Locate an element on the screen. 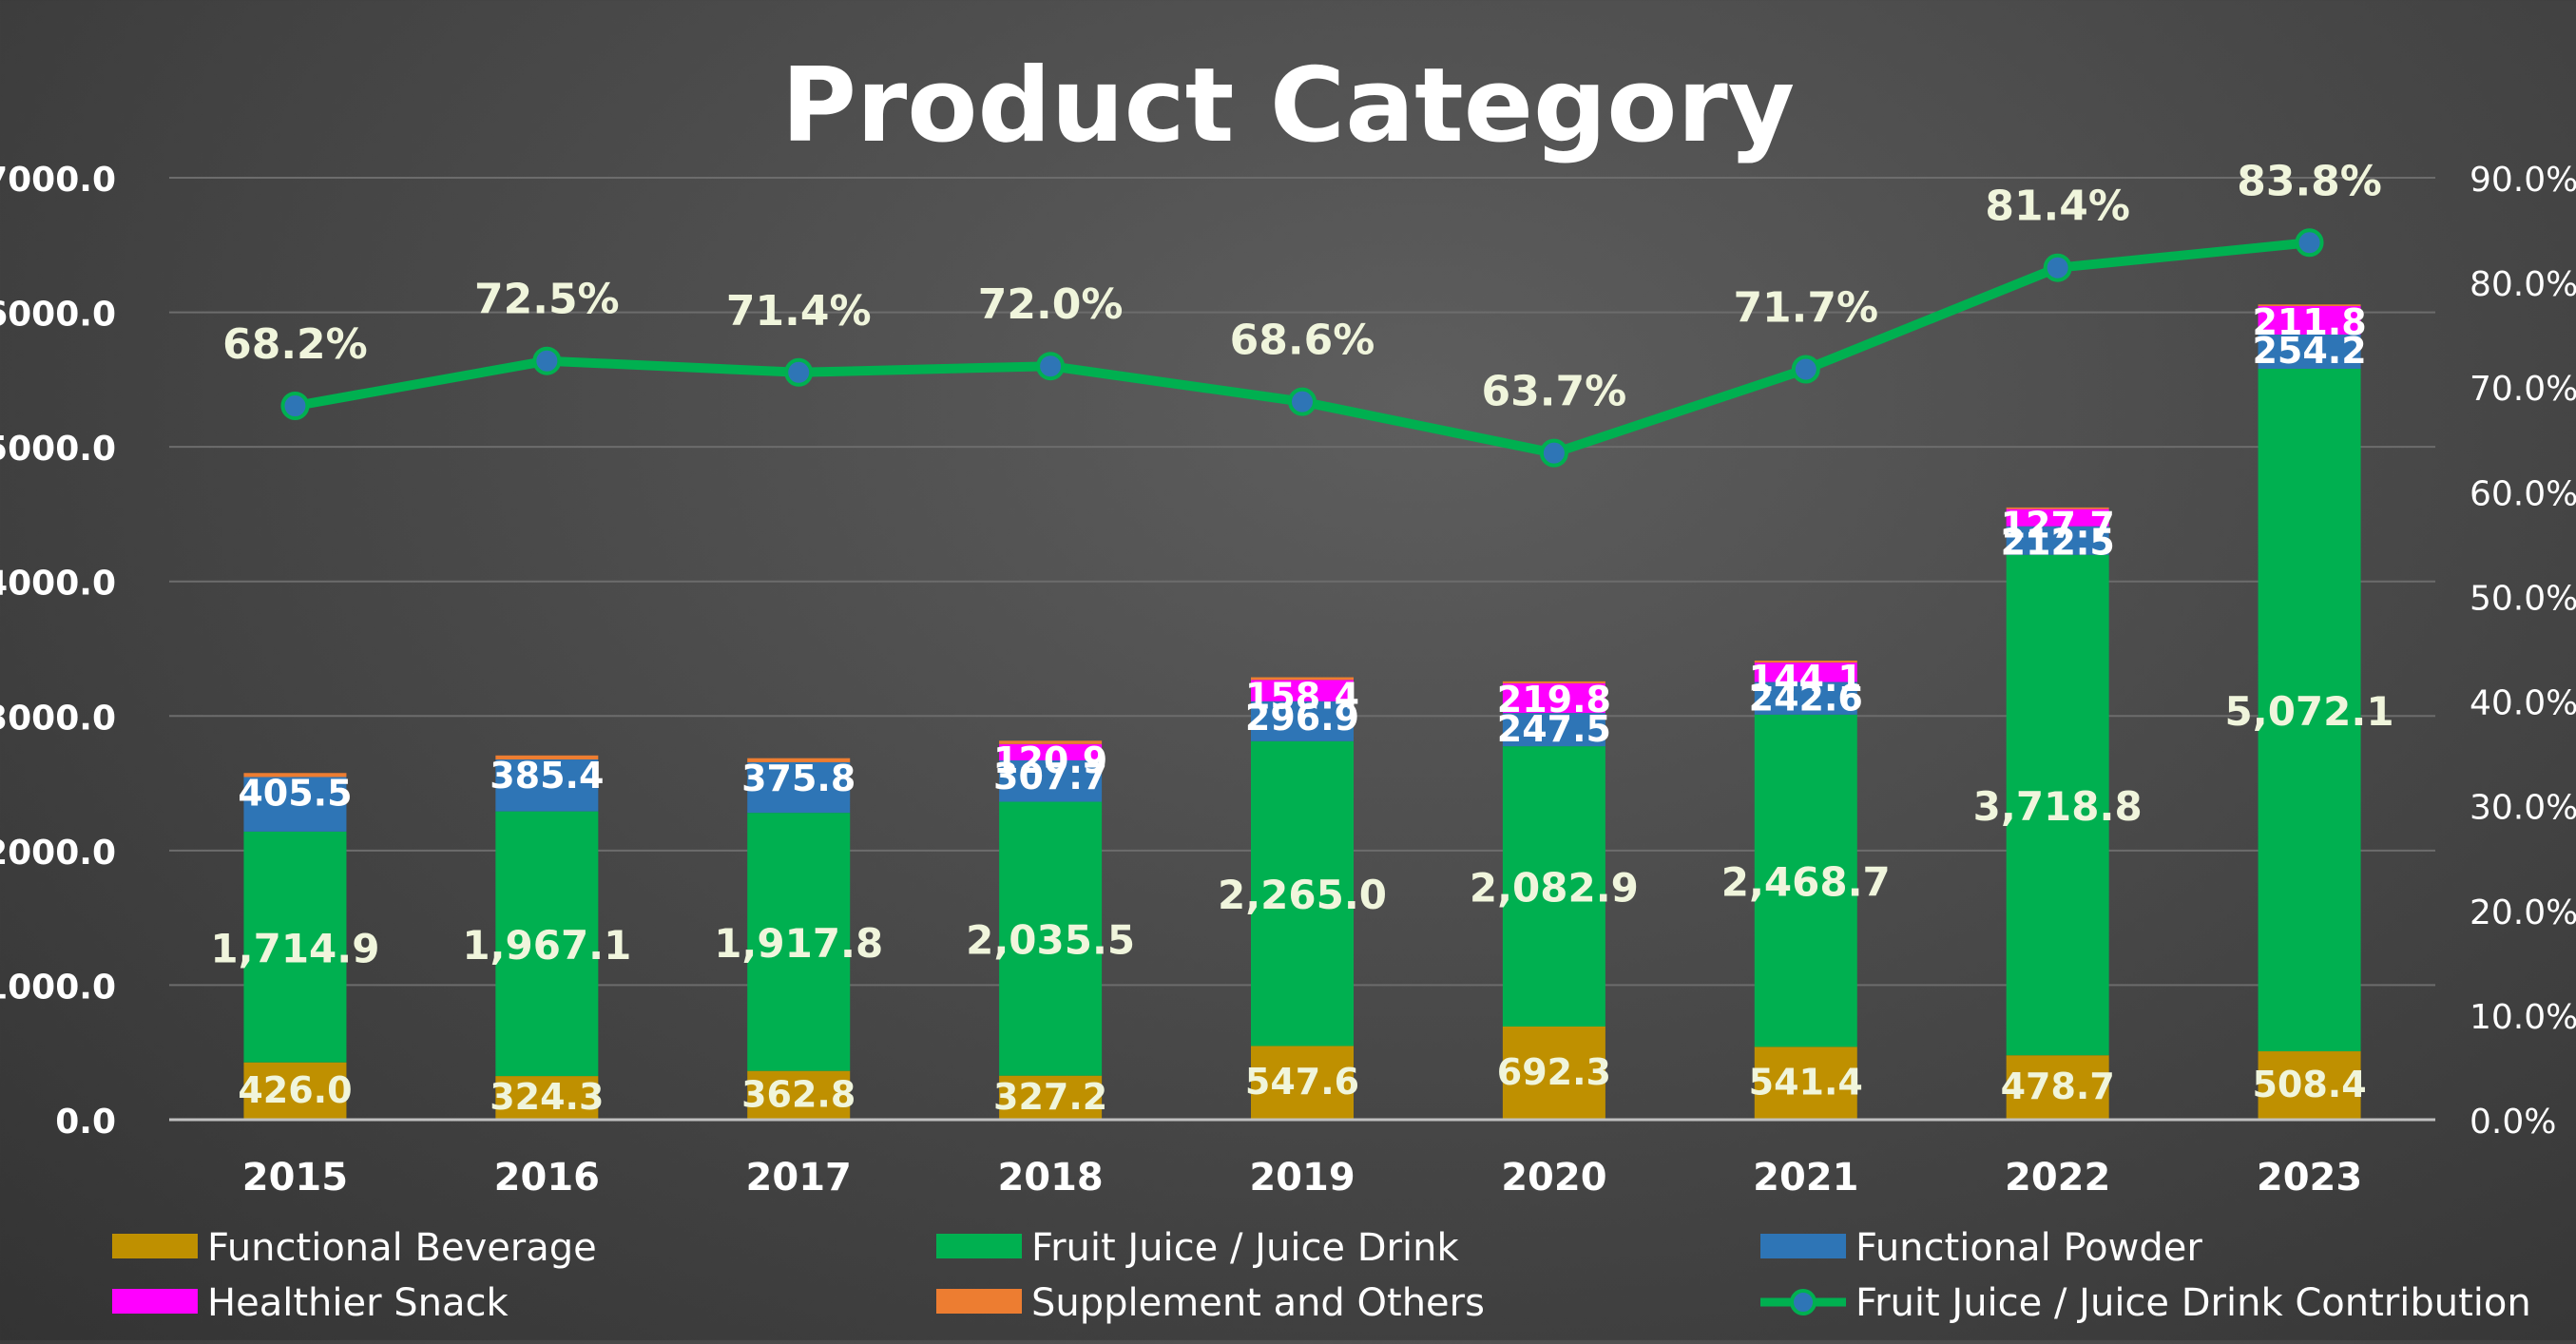 The width and height of the screenshot is (2576, 1344). bar-data-label: 219.8 is located at coordinates (1554, 699).